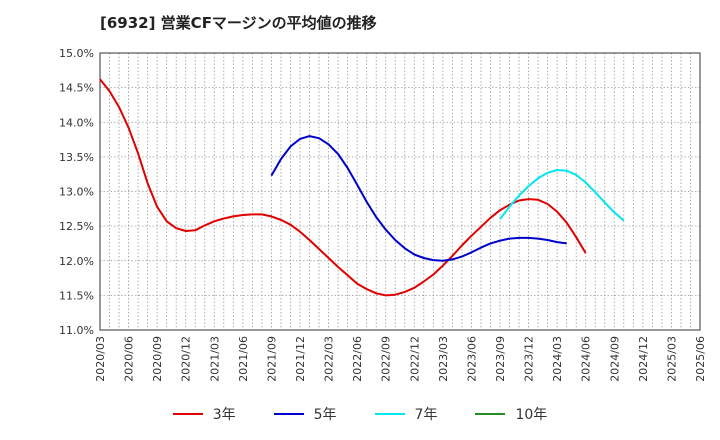 Image resolution: width=720 pixels, height=440 pixels. Describe the element at coordinates (562, 195) in the screenshot. I see `series-line-7年` at that location.